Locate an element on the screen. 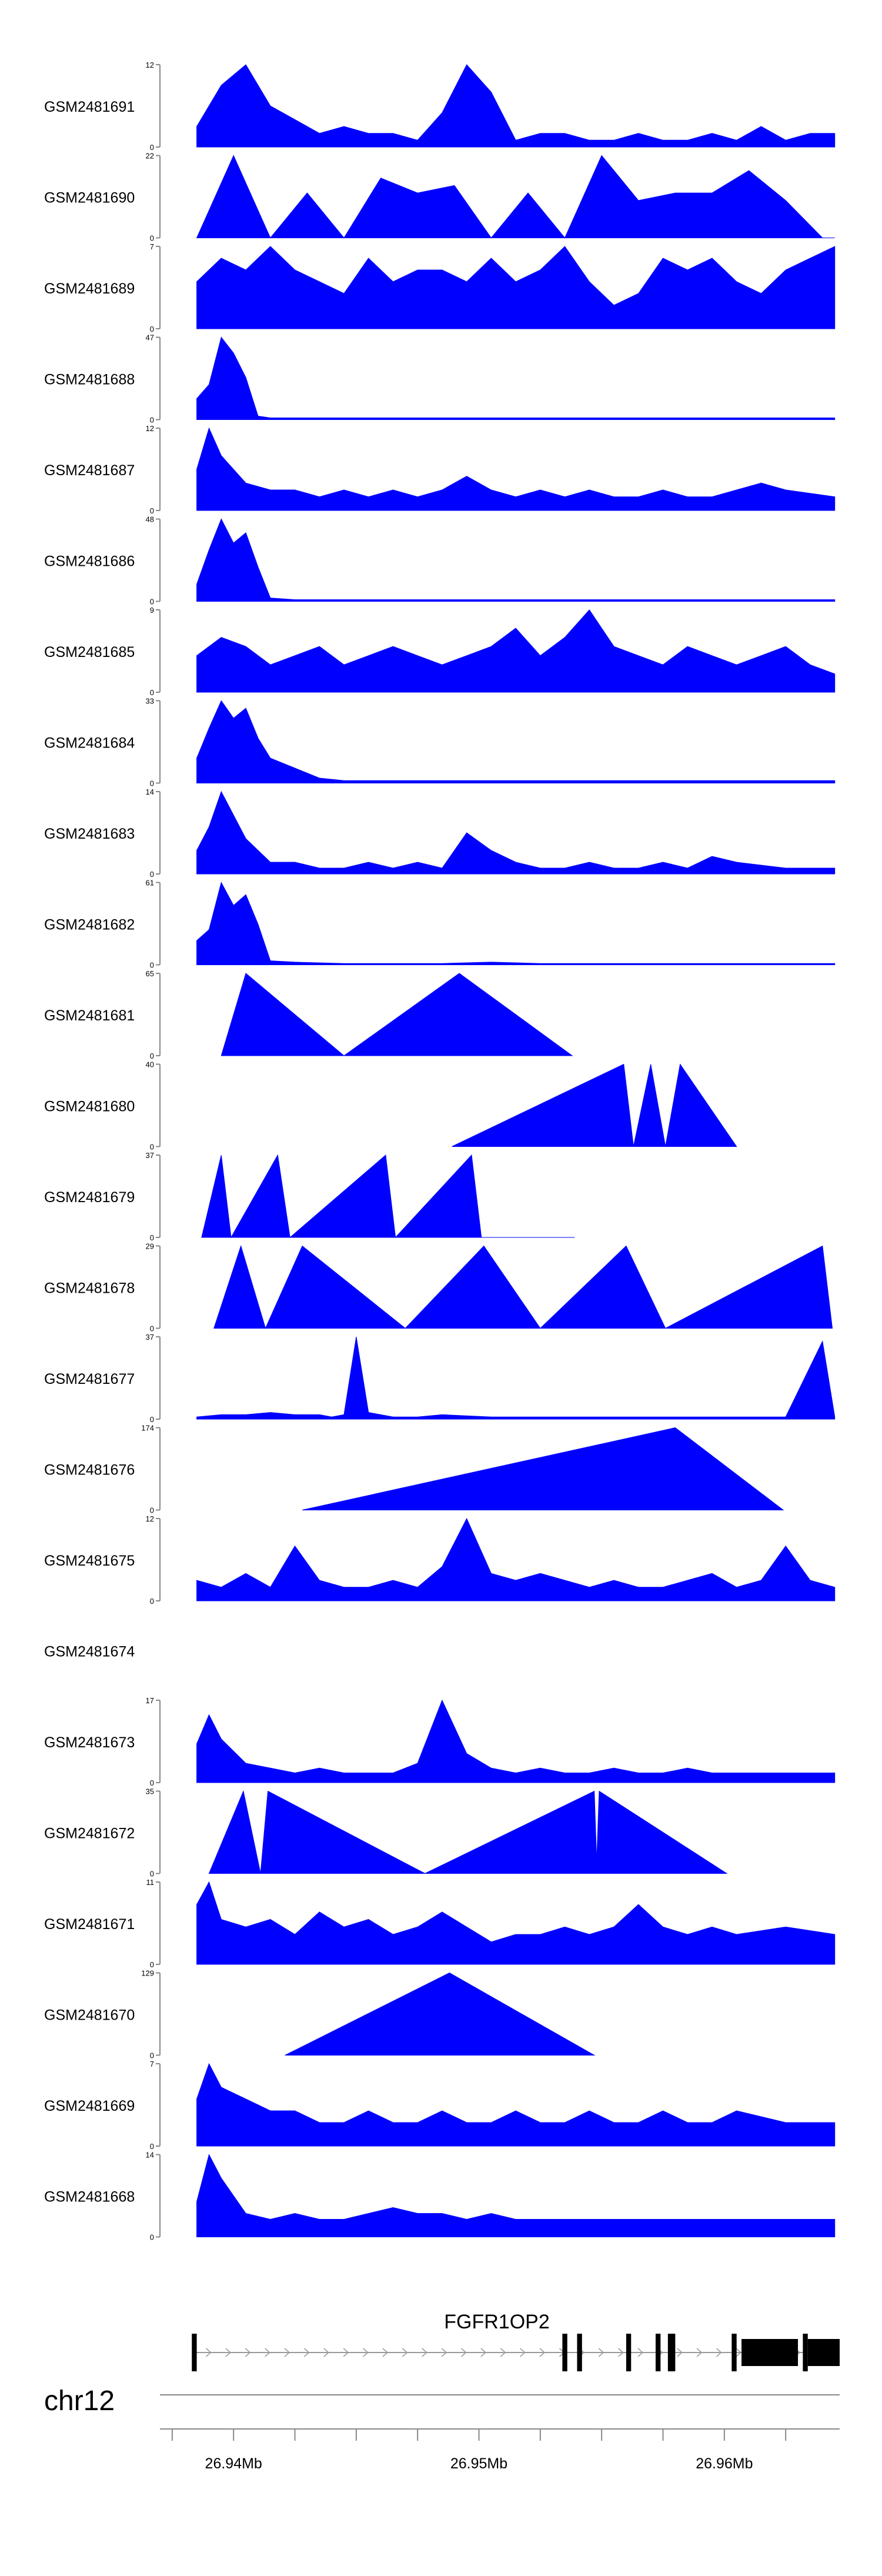 This screenshot has height=2576, width=882. track-ymax-label: 33 is located at coordinates (150, 701).